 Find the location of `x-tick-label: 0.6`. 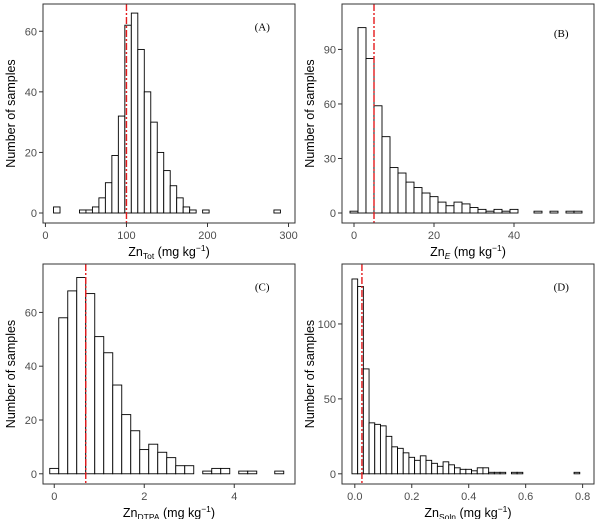

x-tick-label: 0.6 is located at coordinates (525, 497).